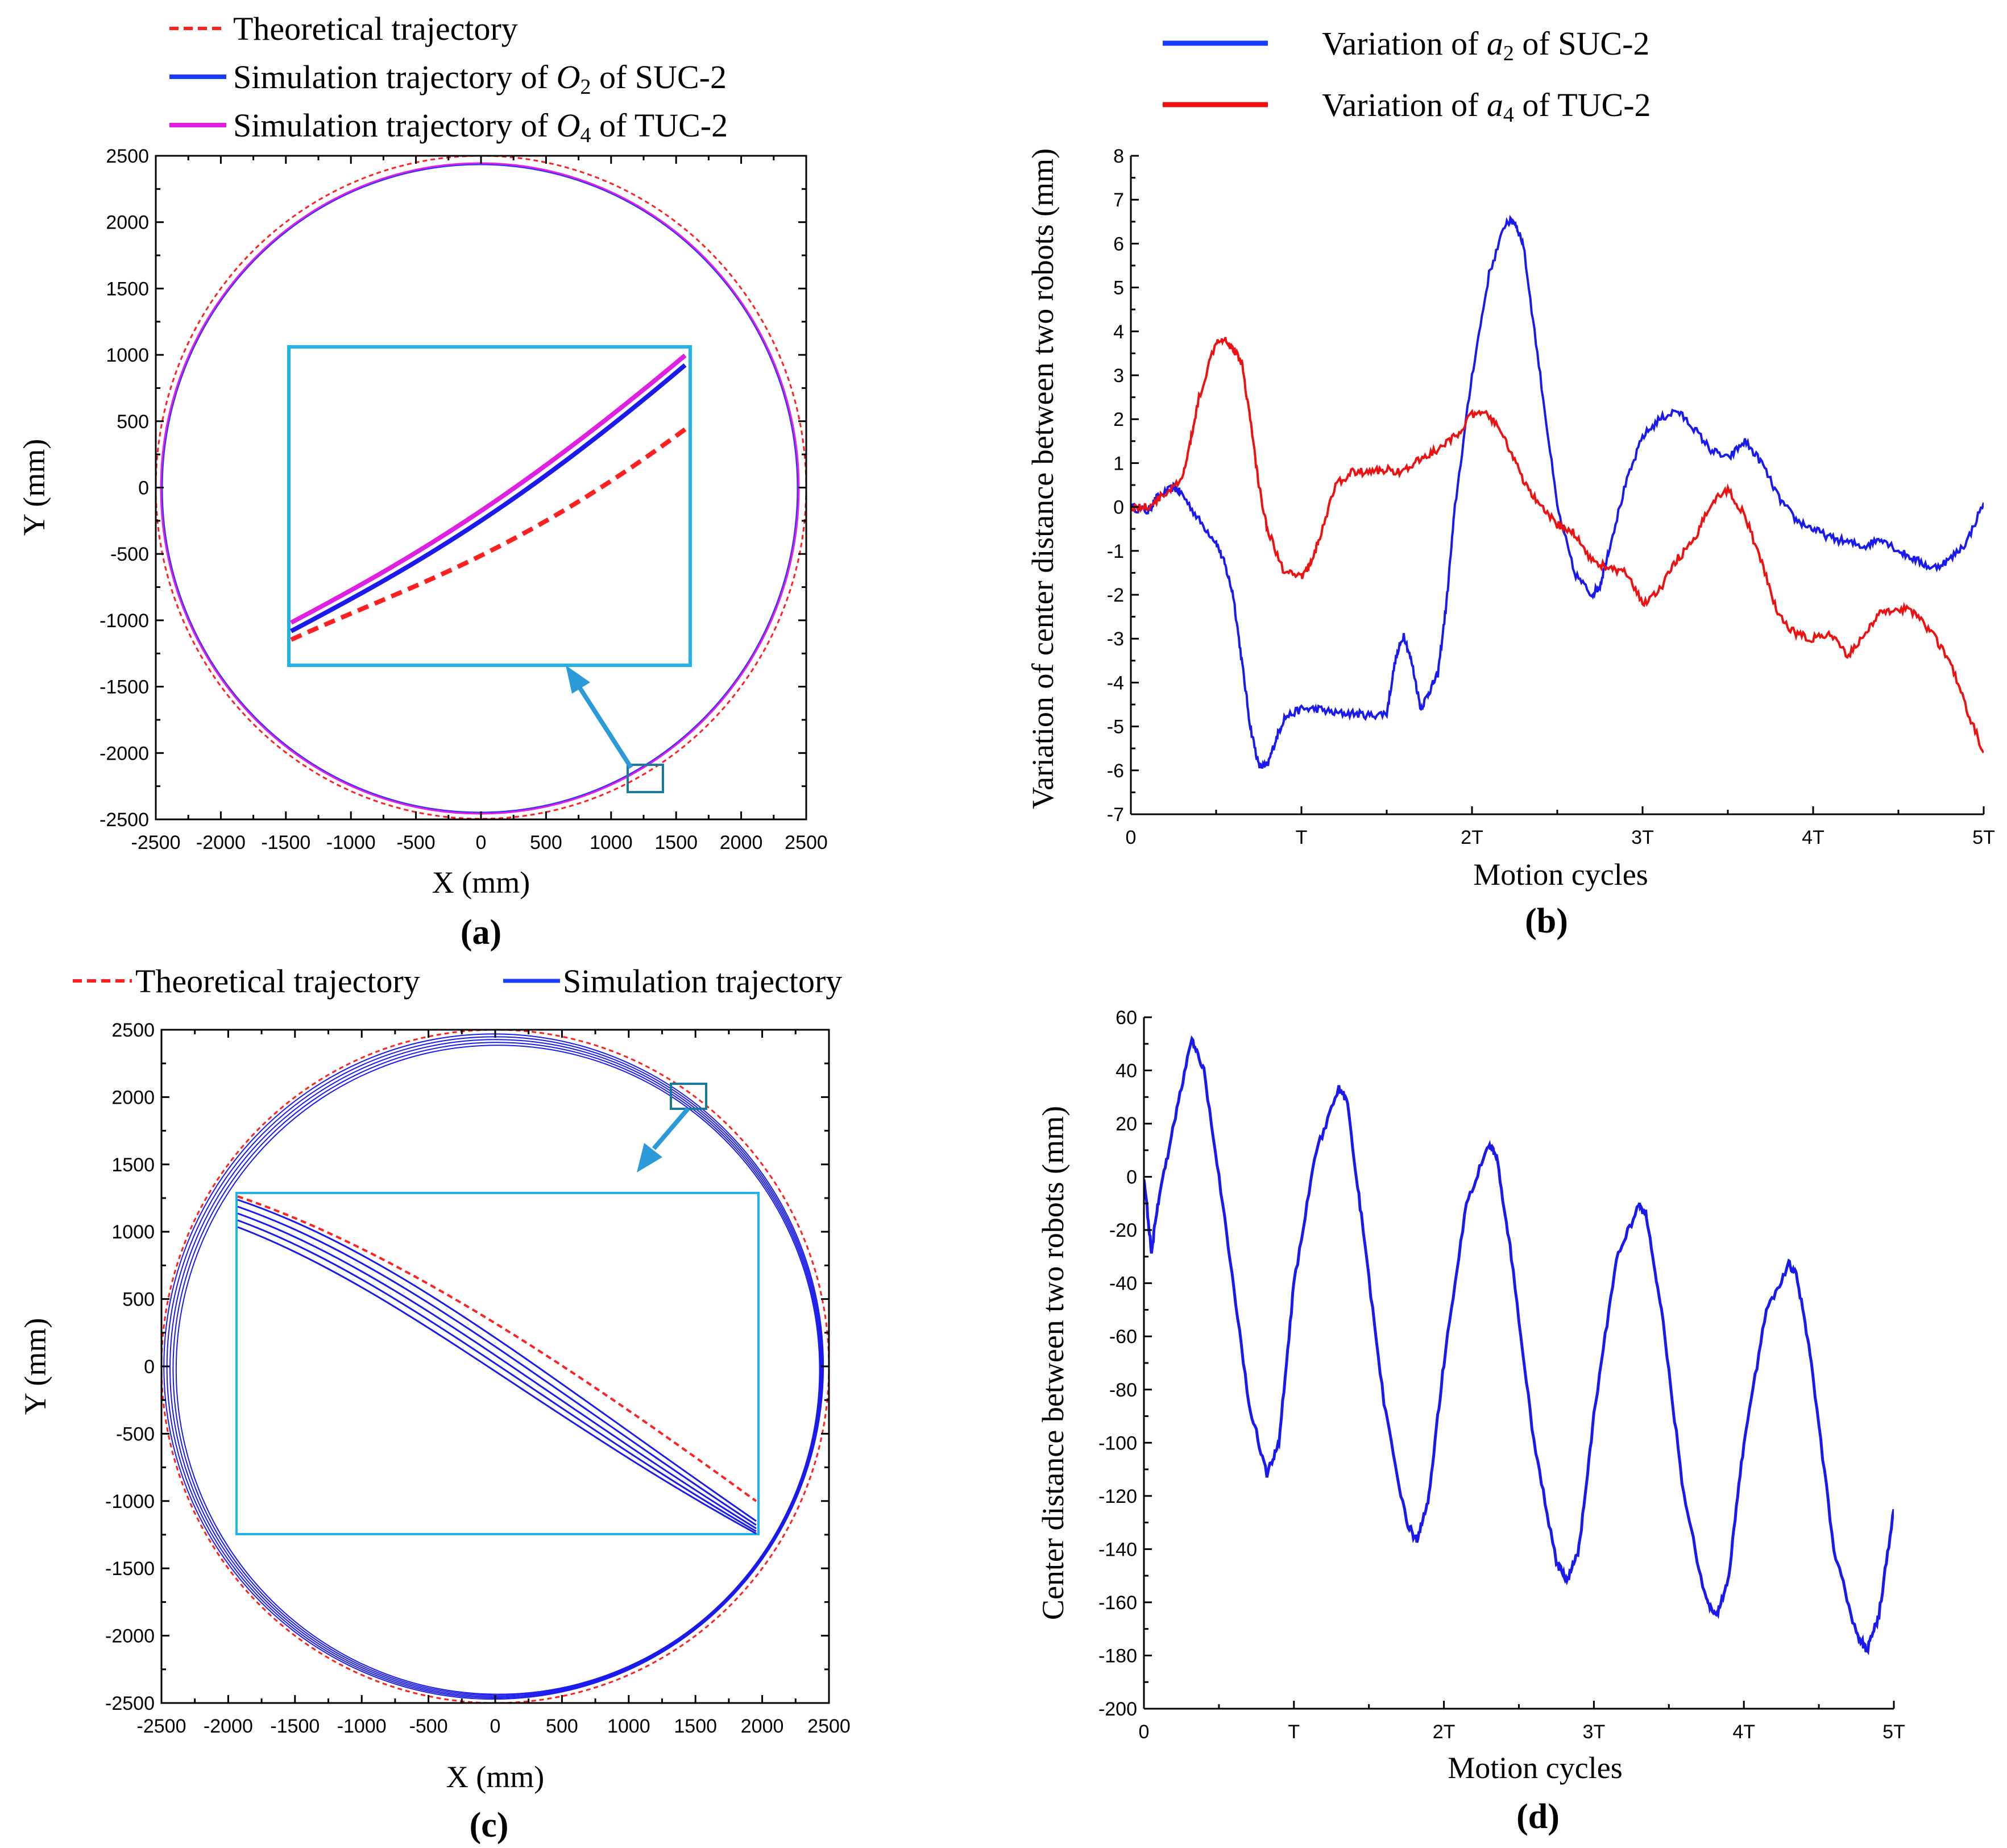  What do you see at coordinates (695, 1726) in the screenshot?
I see `x-tick-label-c-8: 1500` at bounding box center [695, 1726].